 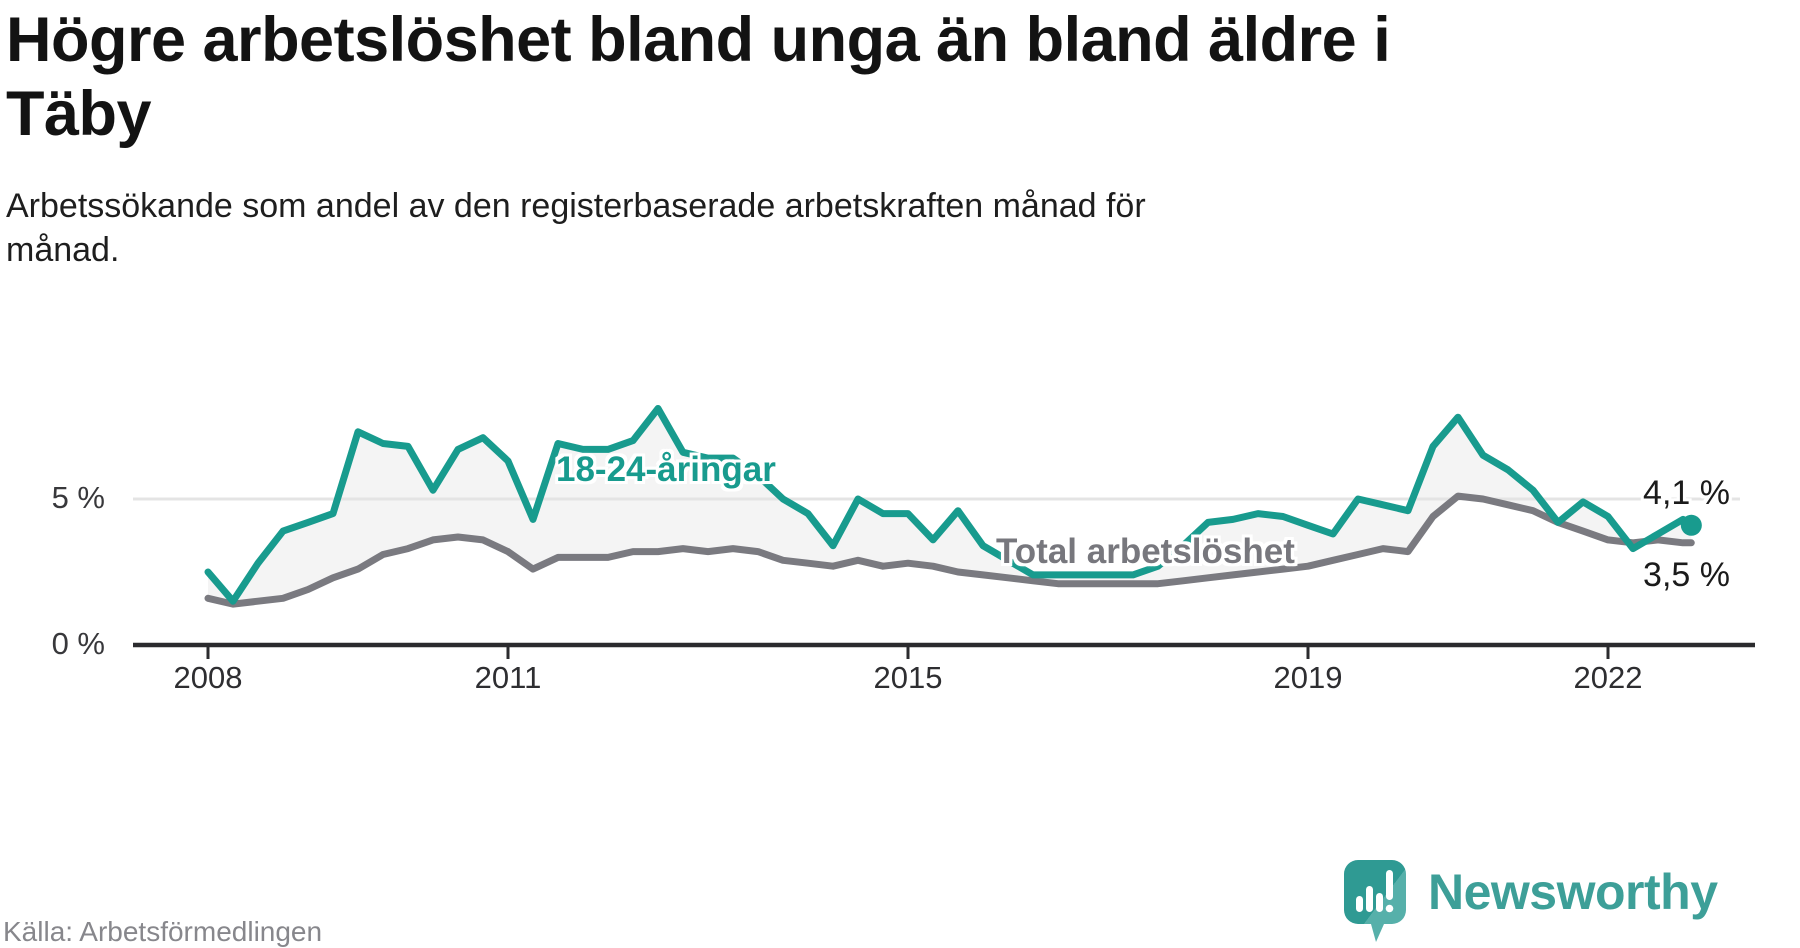 What do you see at coordinates (163, 931) in the screenshot?
I see `source-attribution: Källa: Arbetsförmedlingen` at bounding box center [163, 931].